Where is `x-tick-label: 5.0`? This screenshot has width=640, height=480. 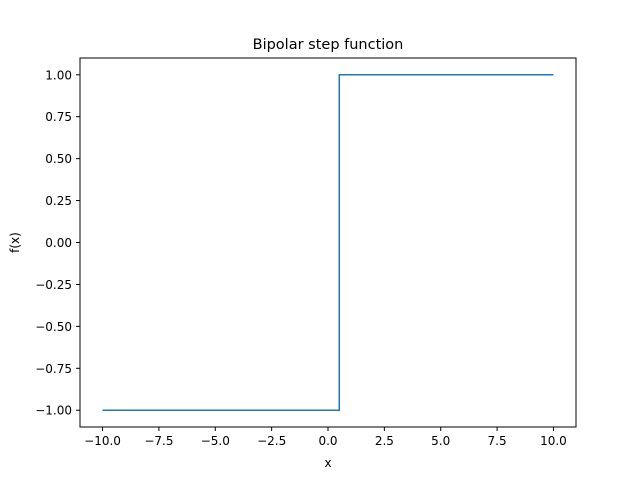 x-tick-label: 5.0 is located at coordinates (440, 441).